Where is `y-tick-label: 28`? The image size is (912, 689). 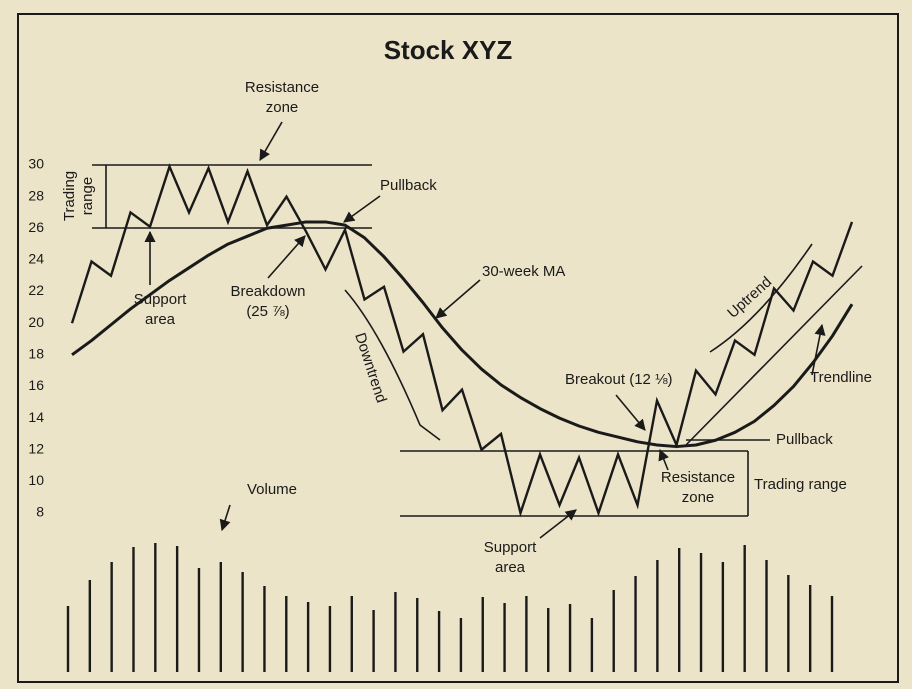 y-tick-label: 28 is located at coordinates (36, 195).